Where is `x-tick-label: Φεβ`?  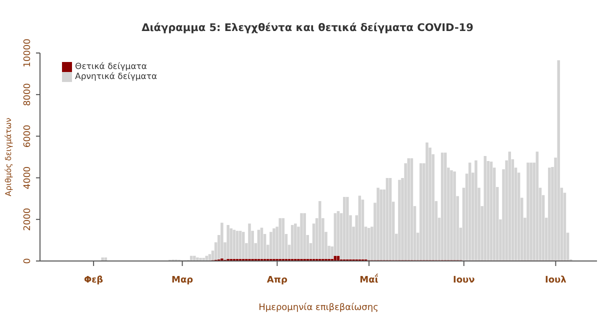 x-tick-label: Φεβ is located at coordinates (94, 280).